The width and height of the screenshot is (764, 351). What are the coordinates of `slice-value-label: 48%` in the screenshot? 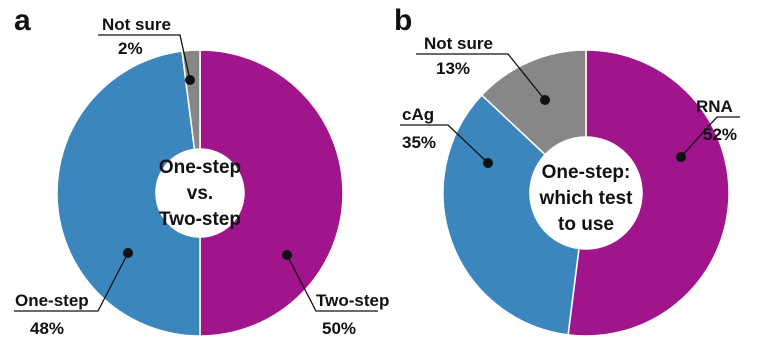 It's located at (47, 328).